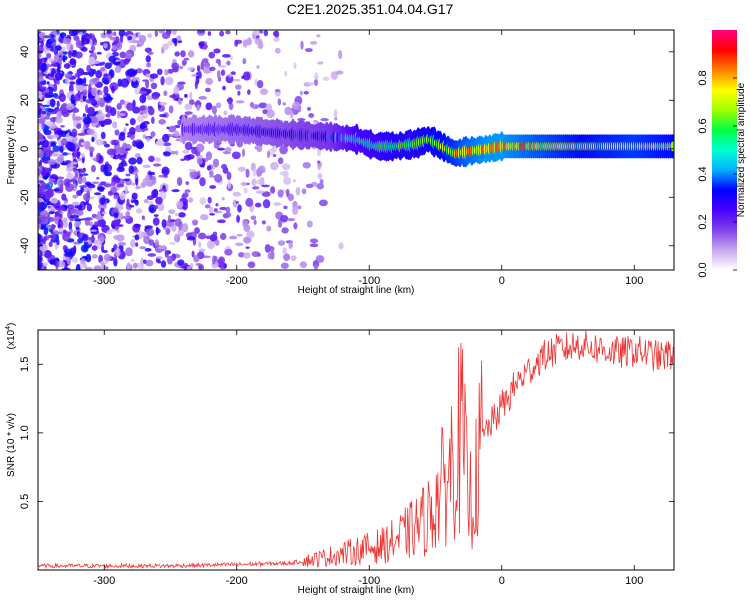 The height and width of the screenshot is (600, 750). Describe the element at coordinates (237, 281) in the screenshot. I see `spectrogram-x-tick-label: -200` at that location.